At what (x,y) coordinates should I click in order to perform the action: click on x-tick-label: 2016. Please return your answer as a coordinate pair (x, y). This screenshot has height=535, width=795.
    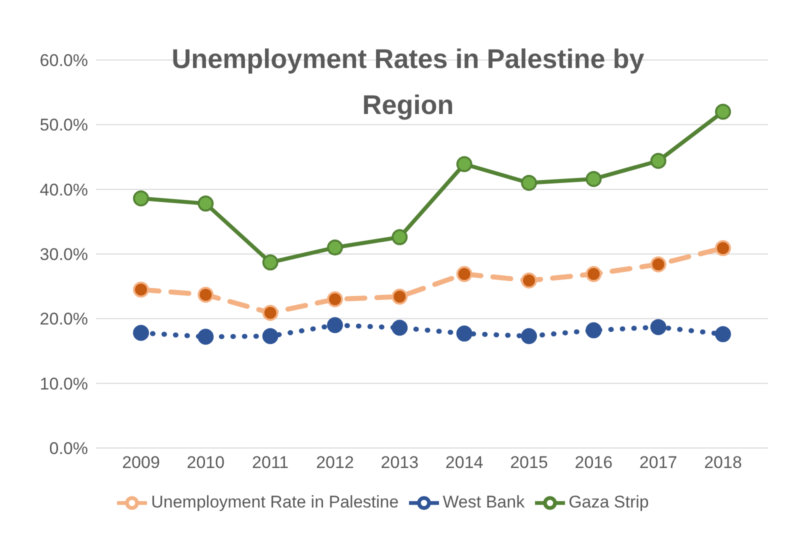
    Looking at the image, I should click on (593, 462).